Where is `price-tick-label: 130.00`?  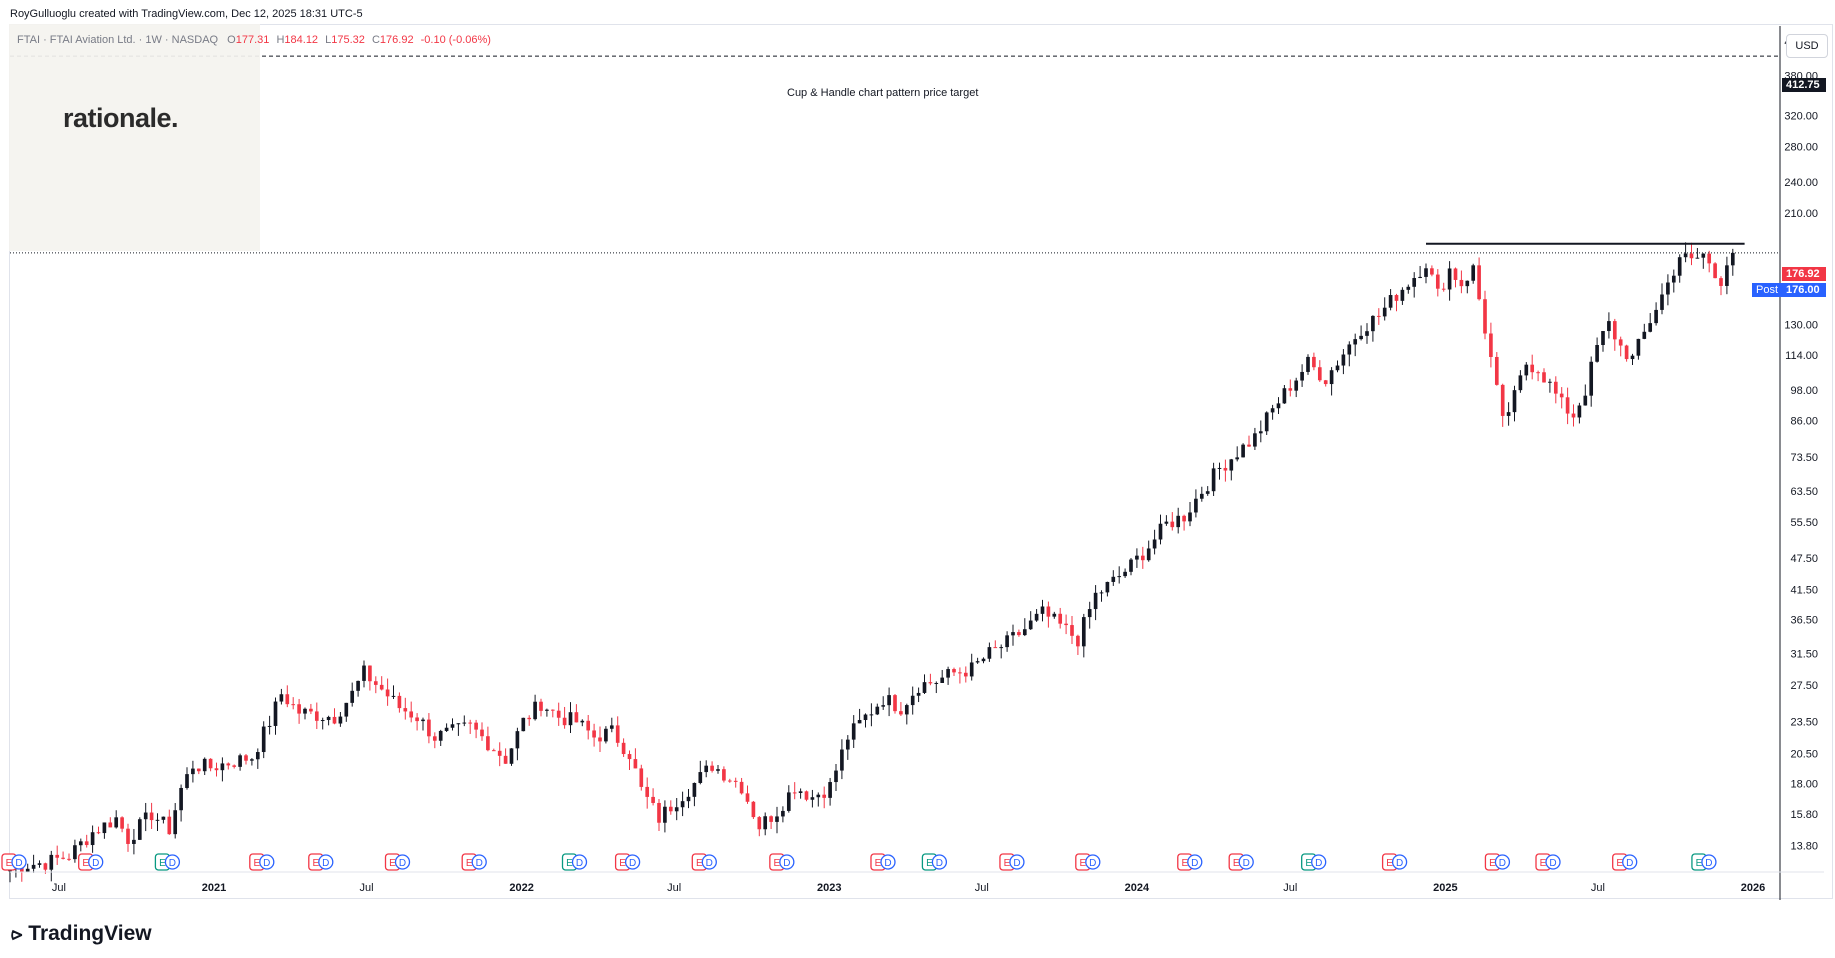
price-tick-label: 130.00 is located at coordinates (1801, 325).